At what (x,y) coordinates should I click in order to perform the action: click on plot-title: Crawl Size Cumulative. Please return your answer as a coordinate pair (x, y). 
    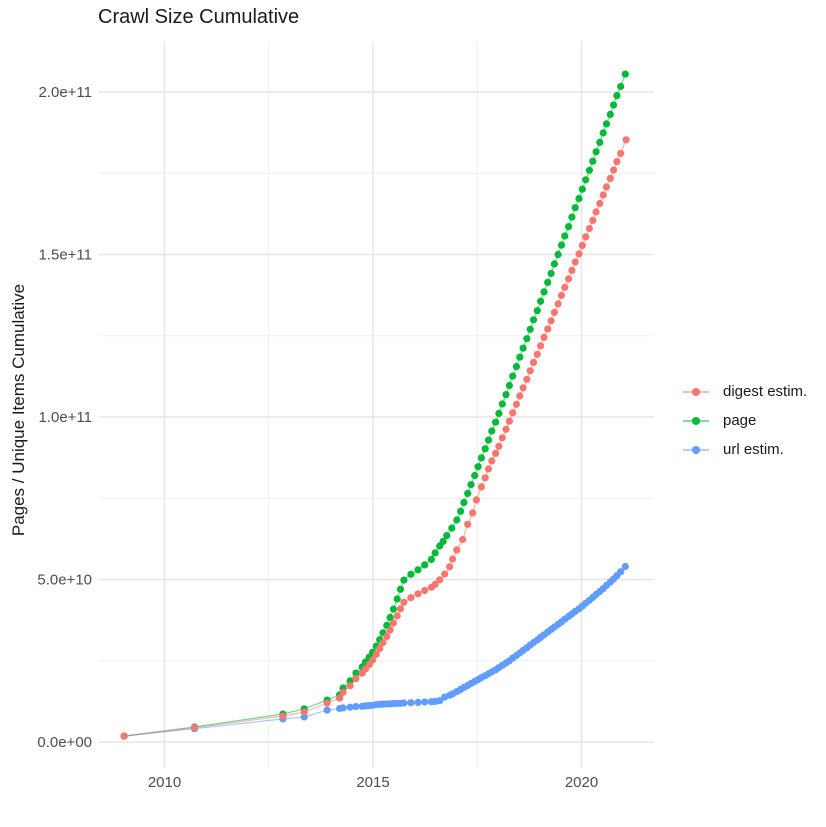
    Looking at the image, I should click on (199, 17).